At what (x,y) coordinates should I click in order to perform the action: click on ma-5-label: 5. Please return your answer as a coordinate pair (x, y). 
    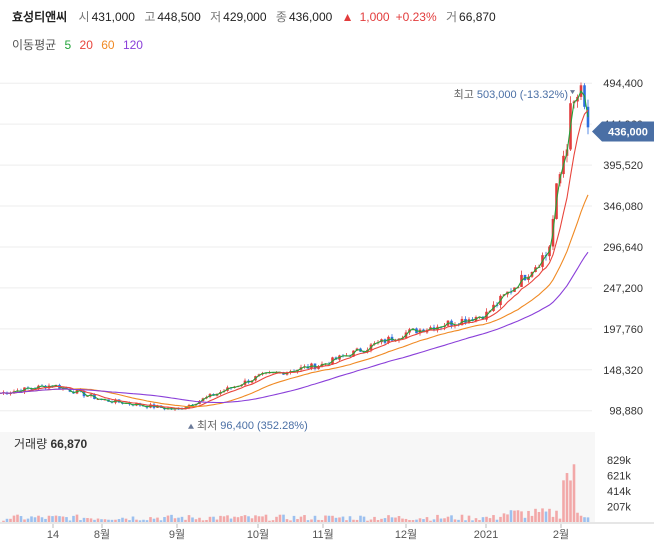
    Looking at the image, I should click on (68, 45).